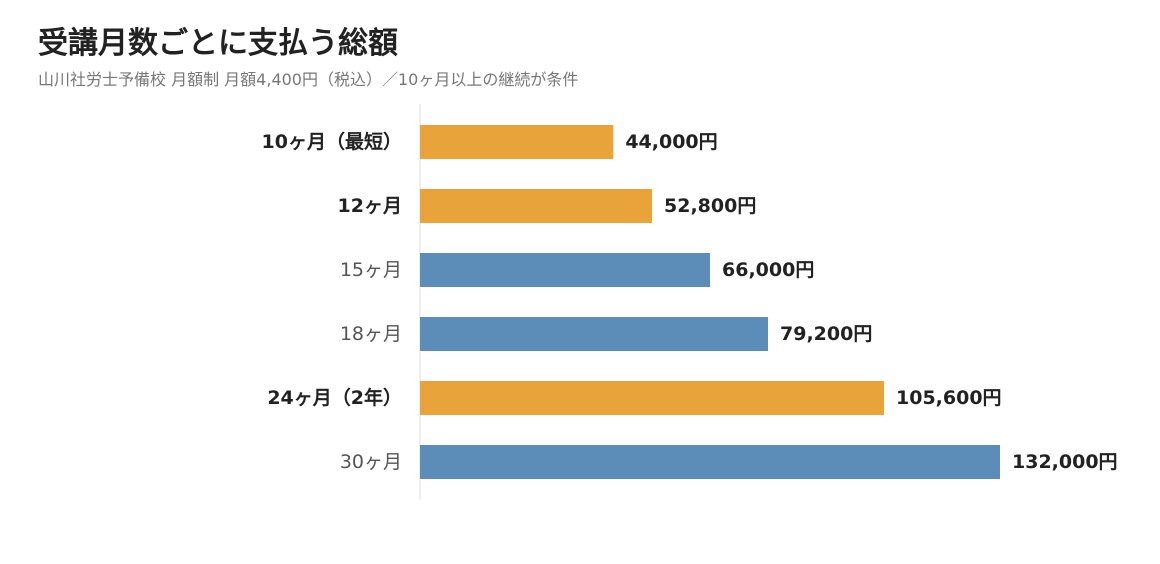 This screenshot has width=1160, height=564. I want to click on value-label: 44,000円, so click(671, 142).